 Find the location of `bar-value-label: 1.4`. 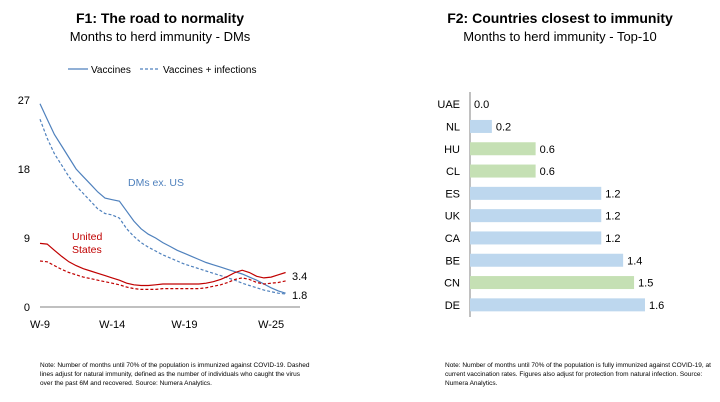

bar-value-label: 1.4 is located at coordinates (634, 261).